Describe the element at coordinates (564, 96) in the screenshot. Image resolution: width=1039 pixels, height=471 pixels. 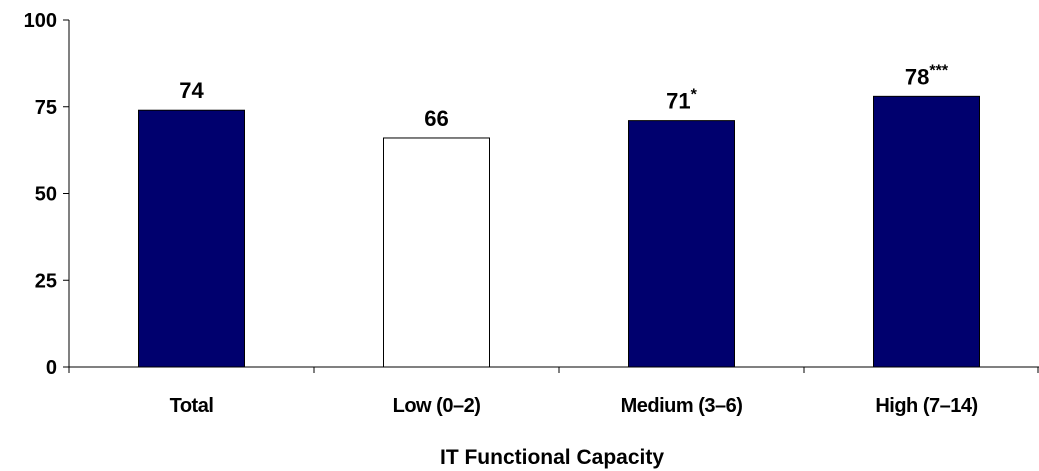
I see `data-labels: 74 66 71* 78***` at that location.